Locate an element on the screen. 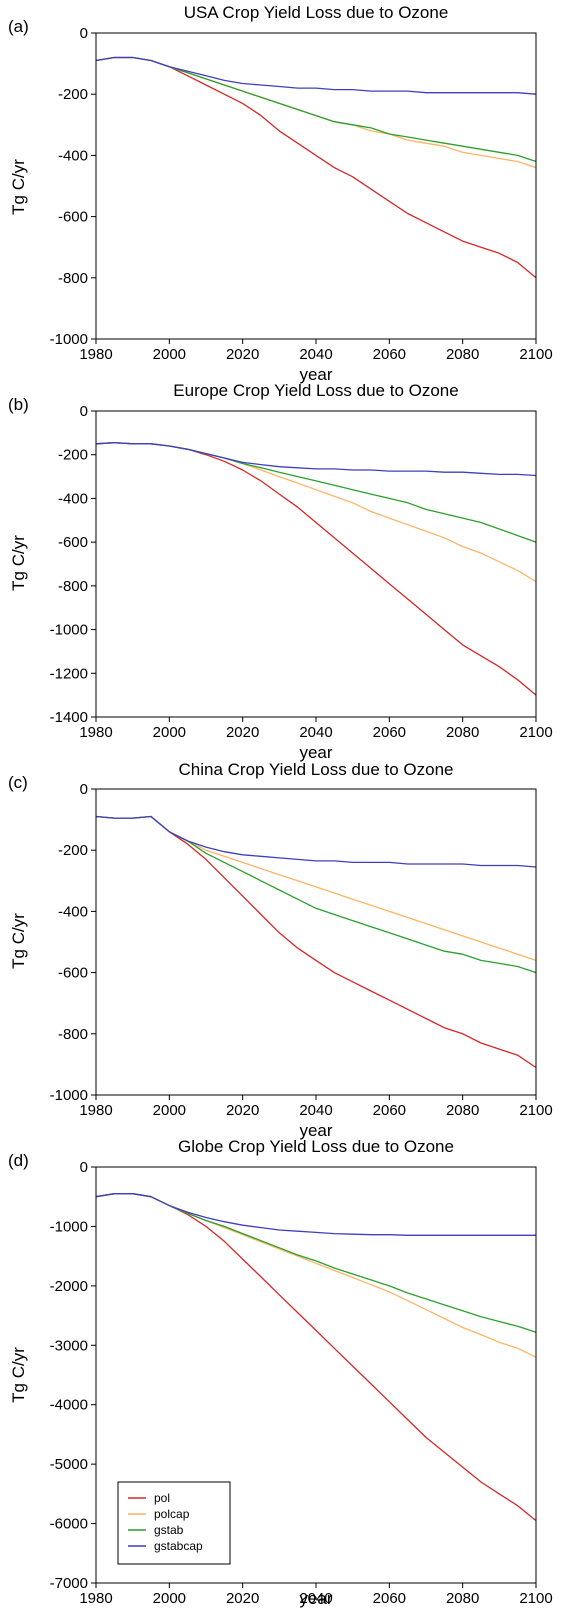 The width and height of the screenshot is (569, 1611). chart-title: USA Crop Yield Loss due to Ozone is located at coordinates (316, 12).